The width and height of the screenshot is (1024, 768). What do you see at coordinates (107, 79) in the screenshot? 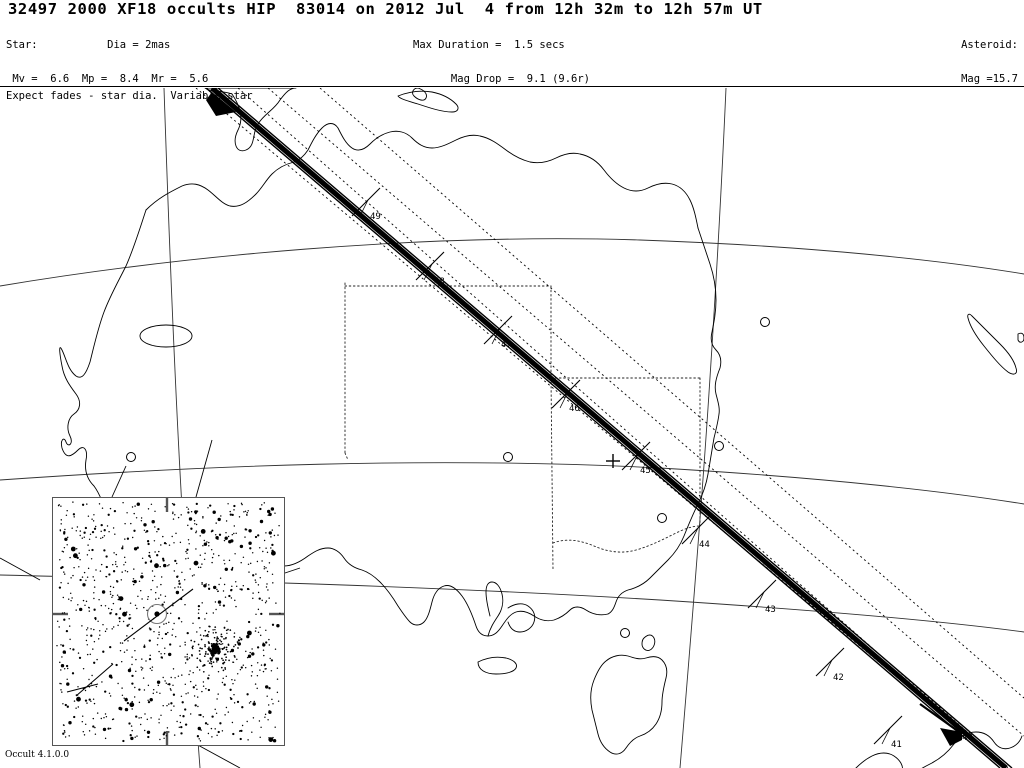
I see `star-mag-line: Mv = 6.6 Mp = 8.4 Mr = 5.6` at bounding box center [107, 79].